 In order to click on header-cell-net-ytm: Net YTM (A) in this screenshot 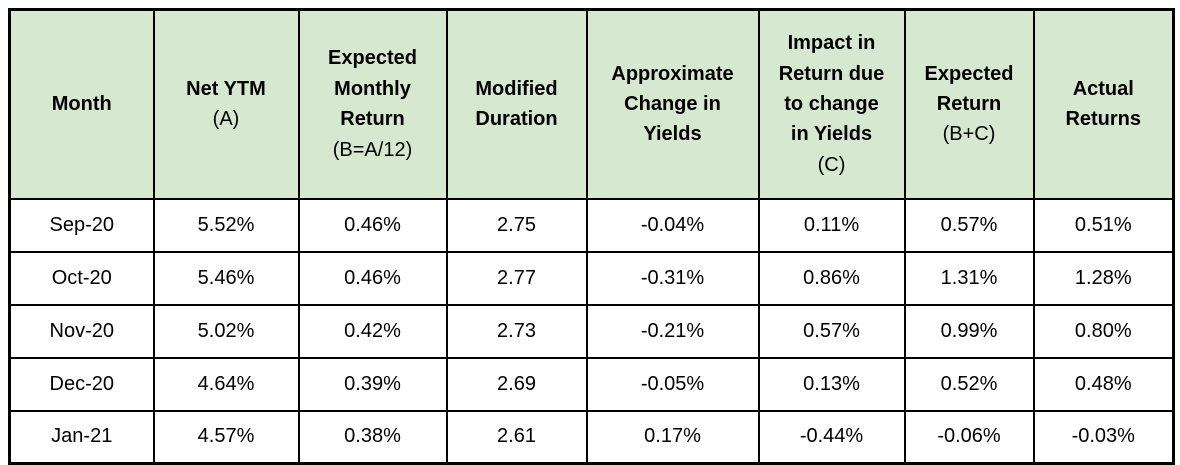, I will do `click(226, 104)`.